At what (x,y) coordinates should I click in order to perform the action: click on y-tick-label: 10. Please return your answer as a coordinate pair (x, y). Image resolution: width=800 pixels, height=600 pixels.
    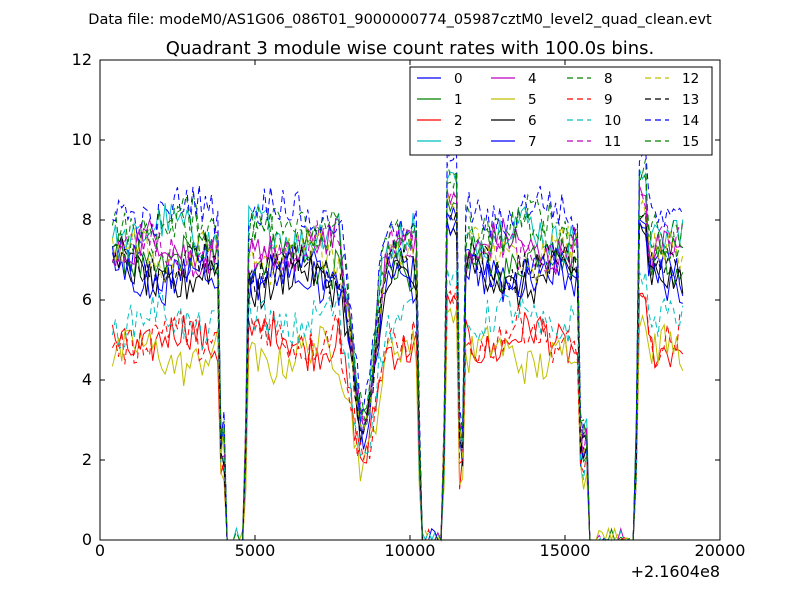
    Looking at the image, I should click on (82, 139).